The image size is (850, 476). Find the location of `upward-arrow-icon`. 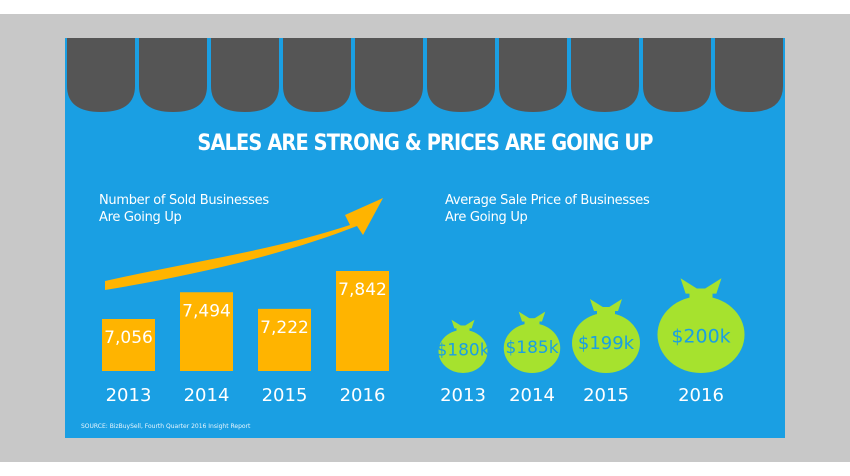

upward-arrow-icon is located at coordinates (244, 244).